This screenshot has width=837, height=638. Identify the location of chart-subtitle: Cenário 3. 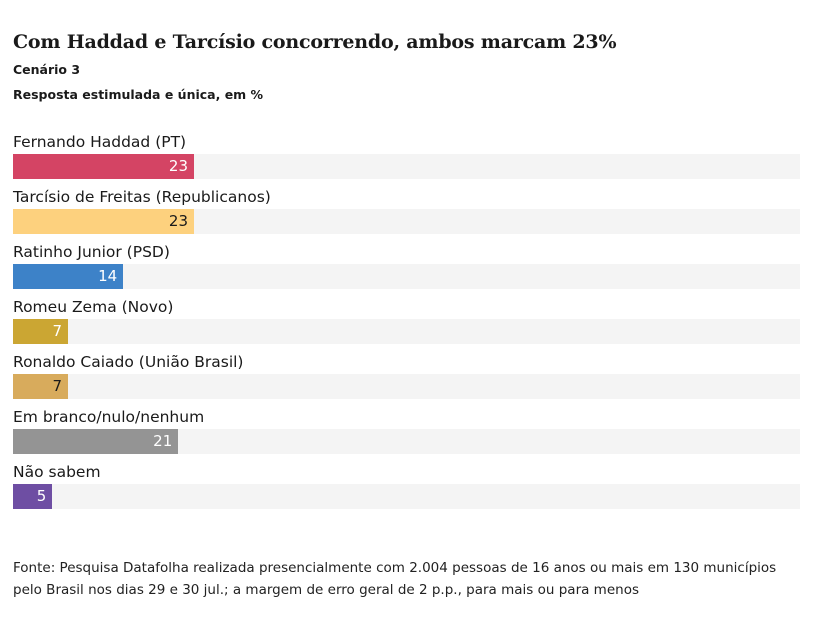
(47, 69).